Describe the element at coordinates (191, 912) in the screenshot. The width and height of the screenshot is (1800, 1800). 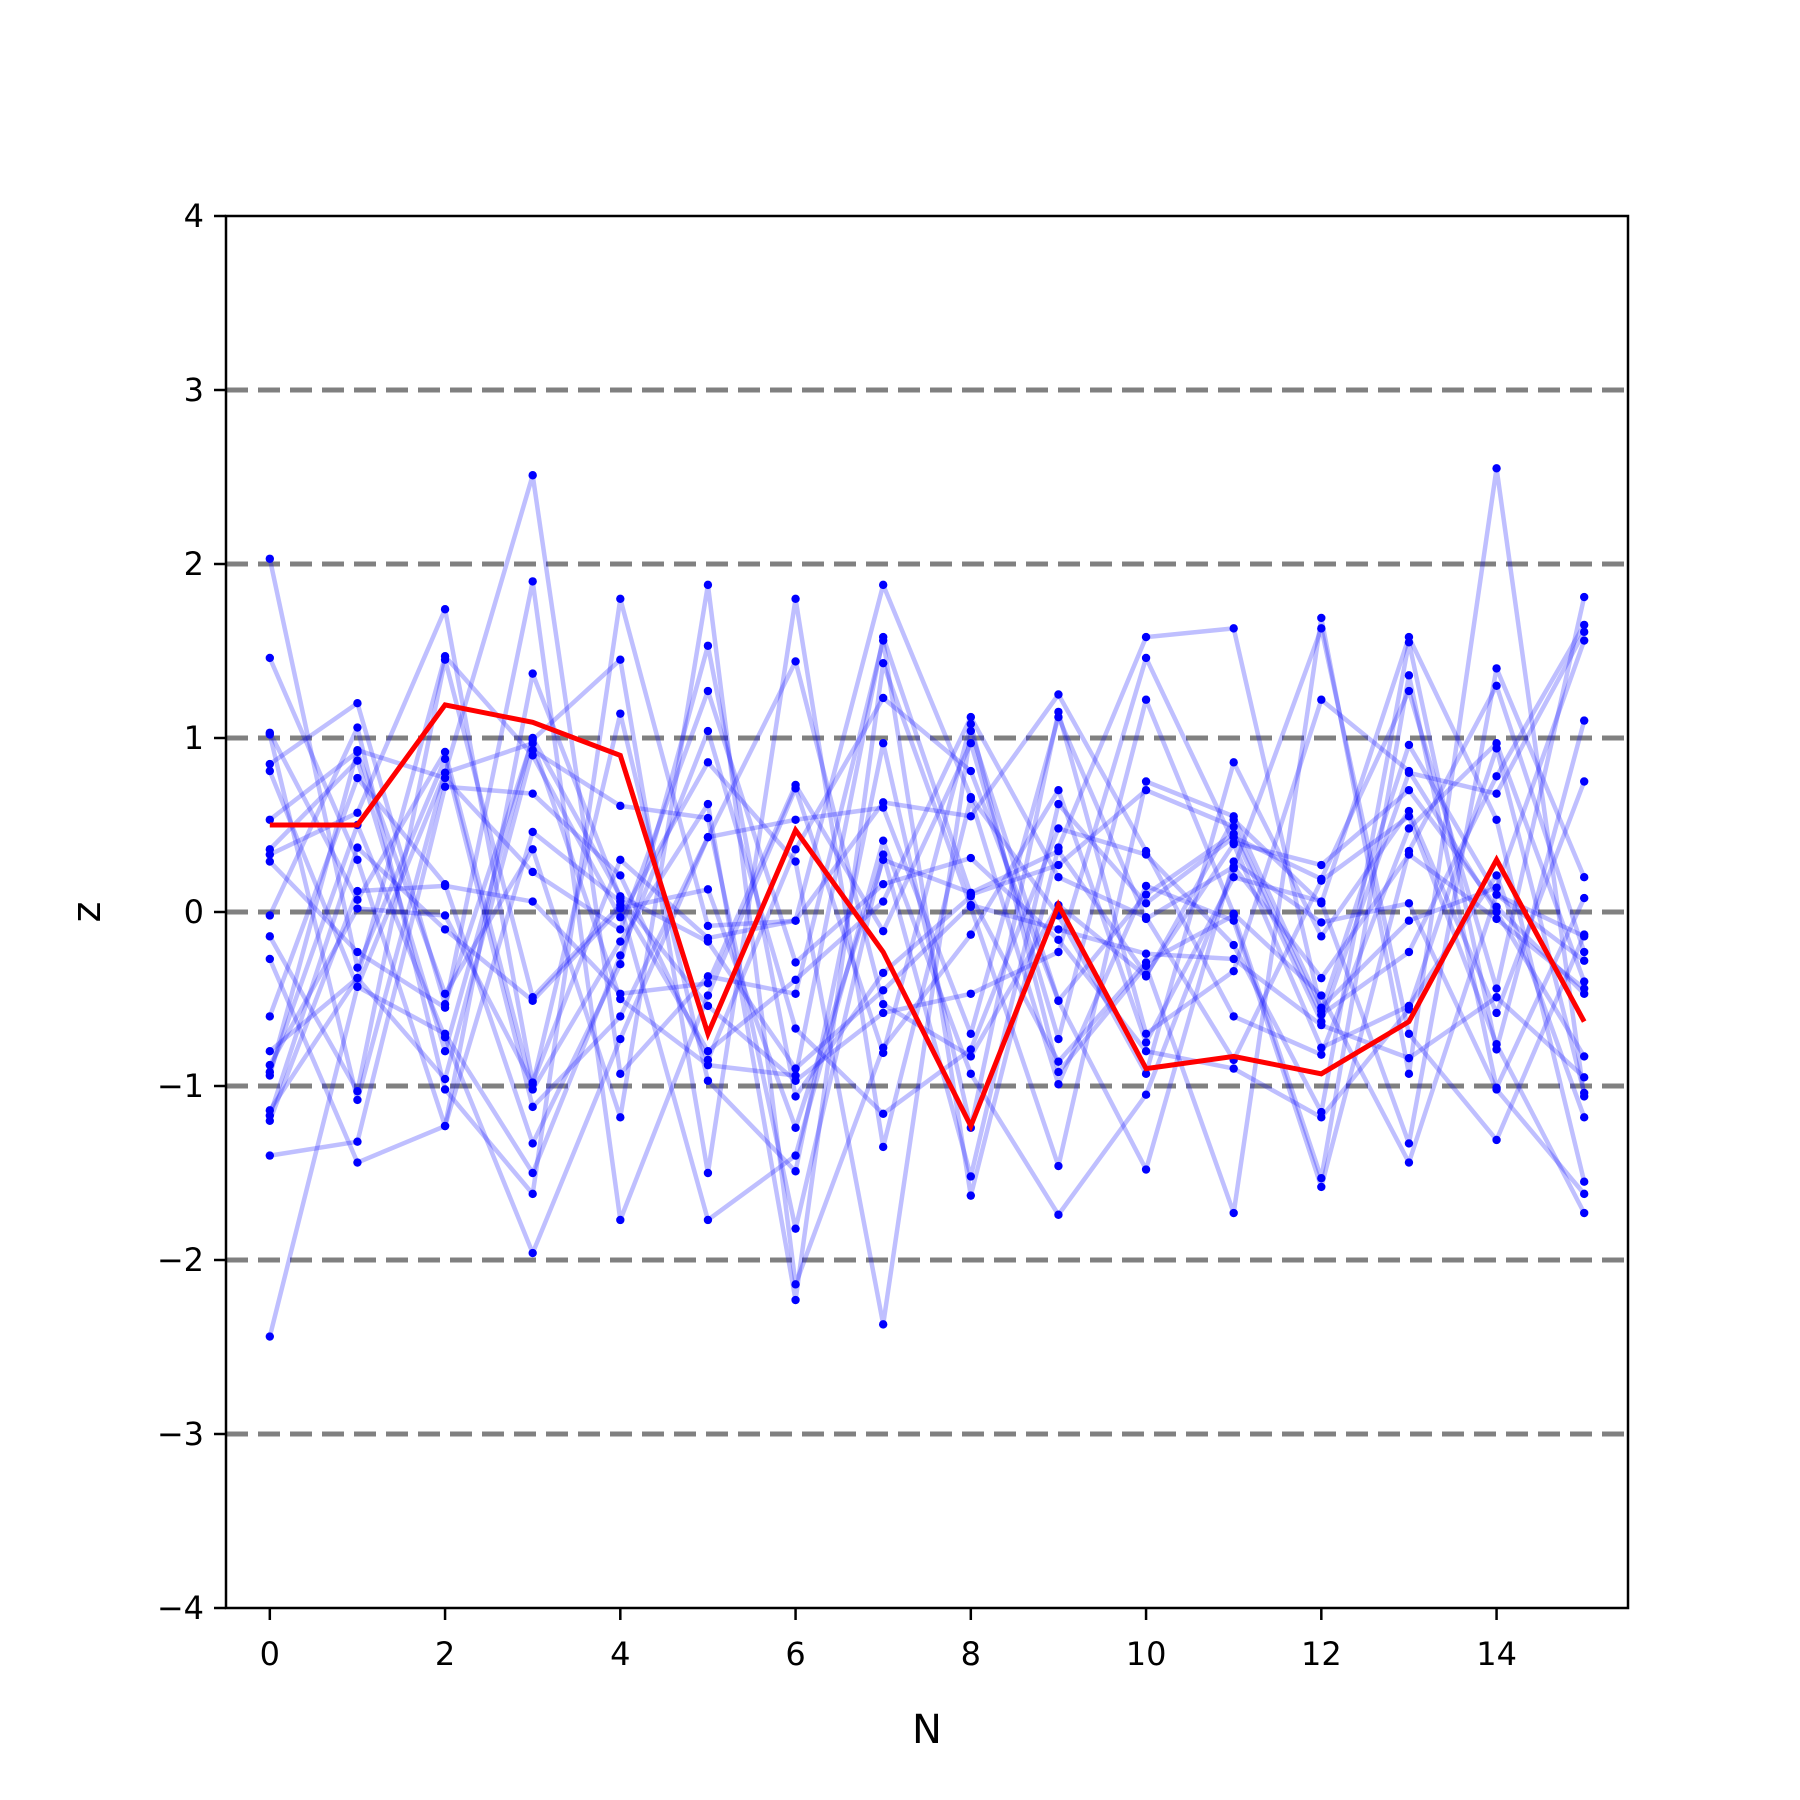
I see `y-axis-ticks: −4 −3 −2 −1 0 1 2 3 4` at that location.